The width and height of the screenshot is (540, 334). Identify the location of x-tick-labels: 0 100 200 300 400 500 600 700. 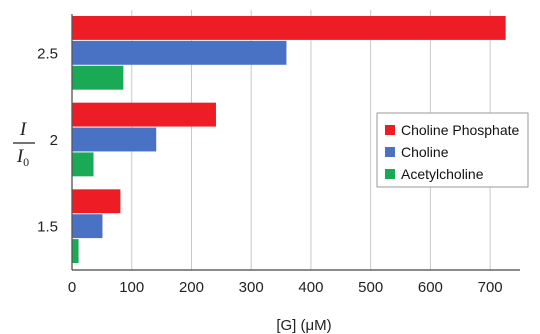
(285, 287).